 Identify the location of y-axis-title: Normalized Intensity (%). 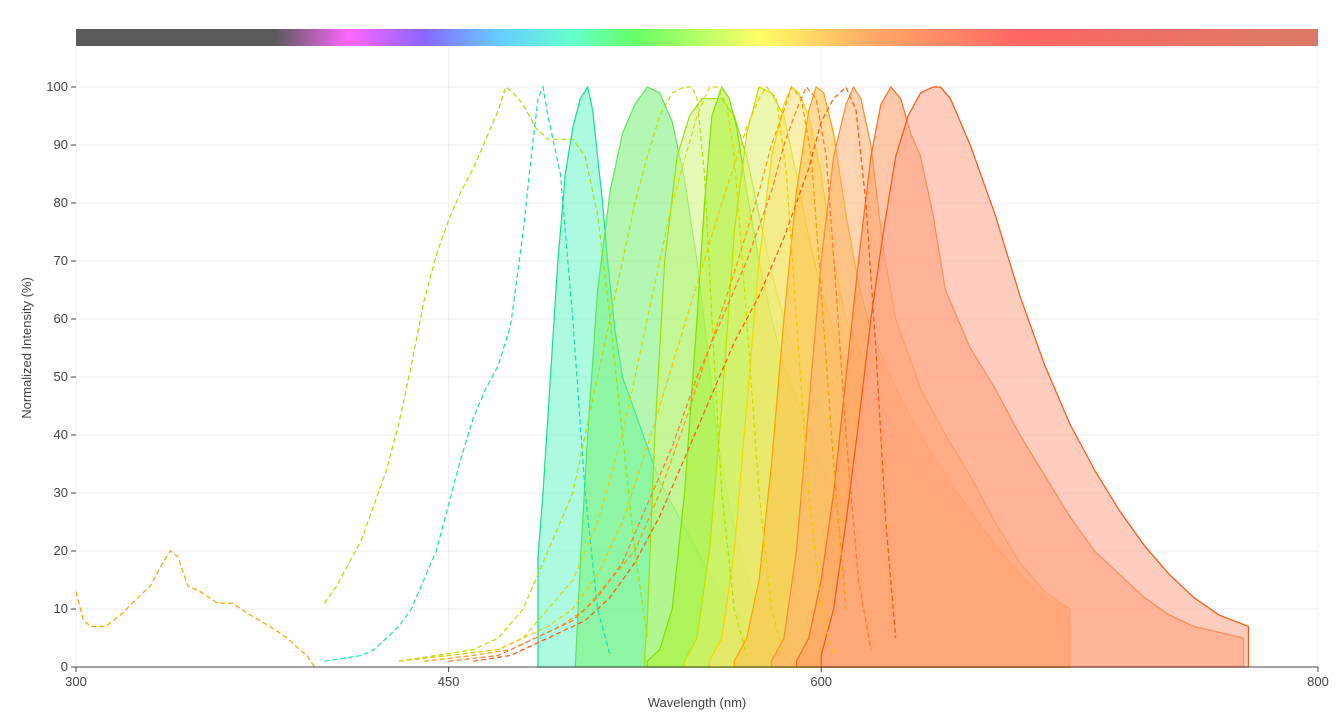
(26, 348).